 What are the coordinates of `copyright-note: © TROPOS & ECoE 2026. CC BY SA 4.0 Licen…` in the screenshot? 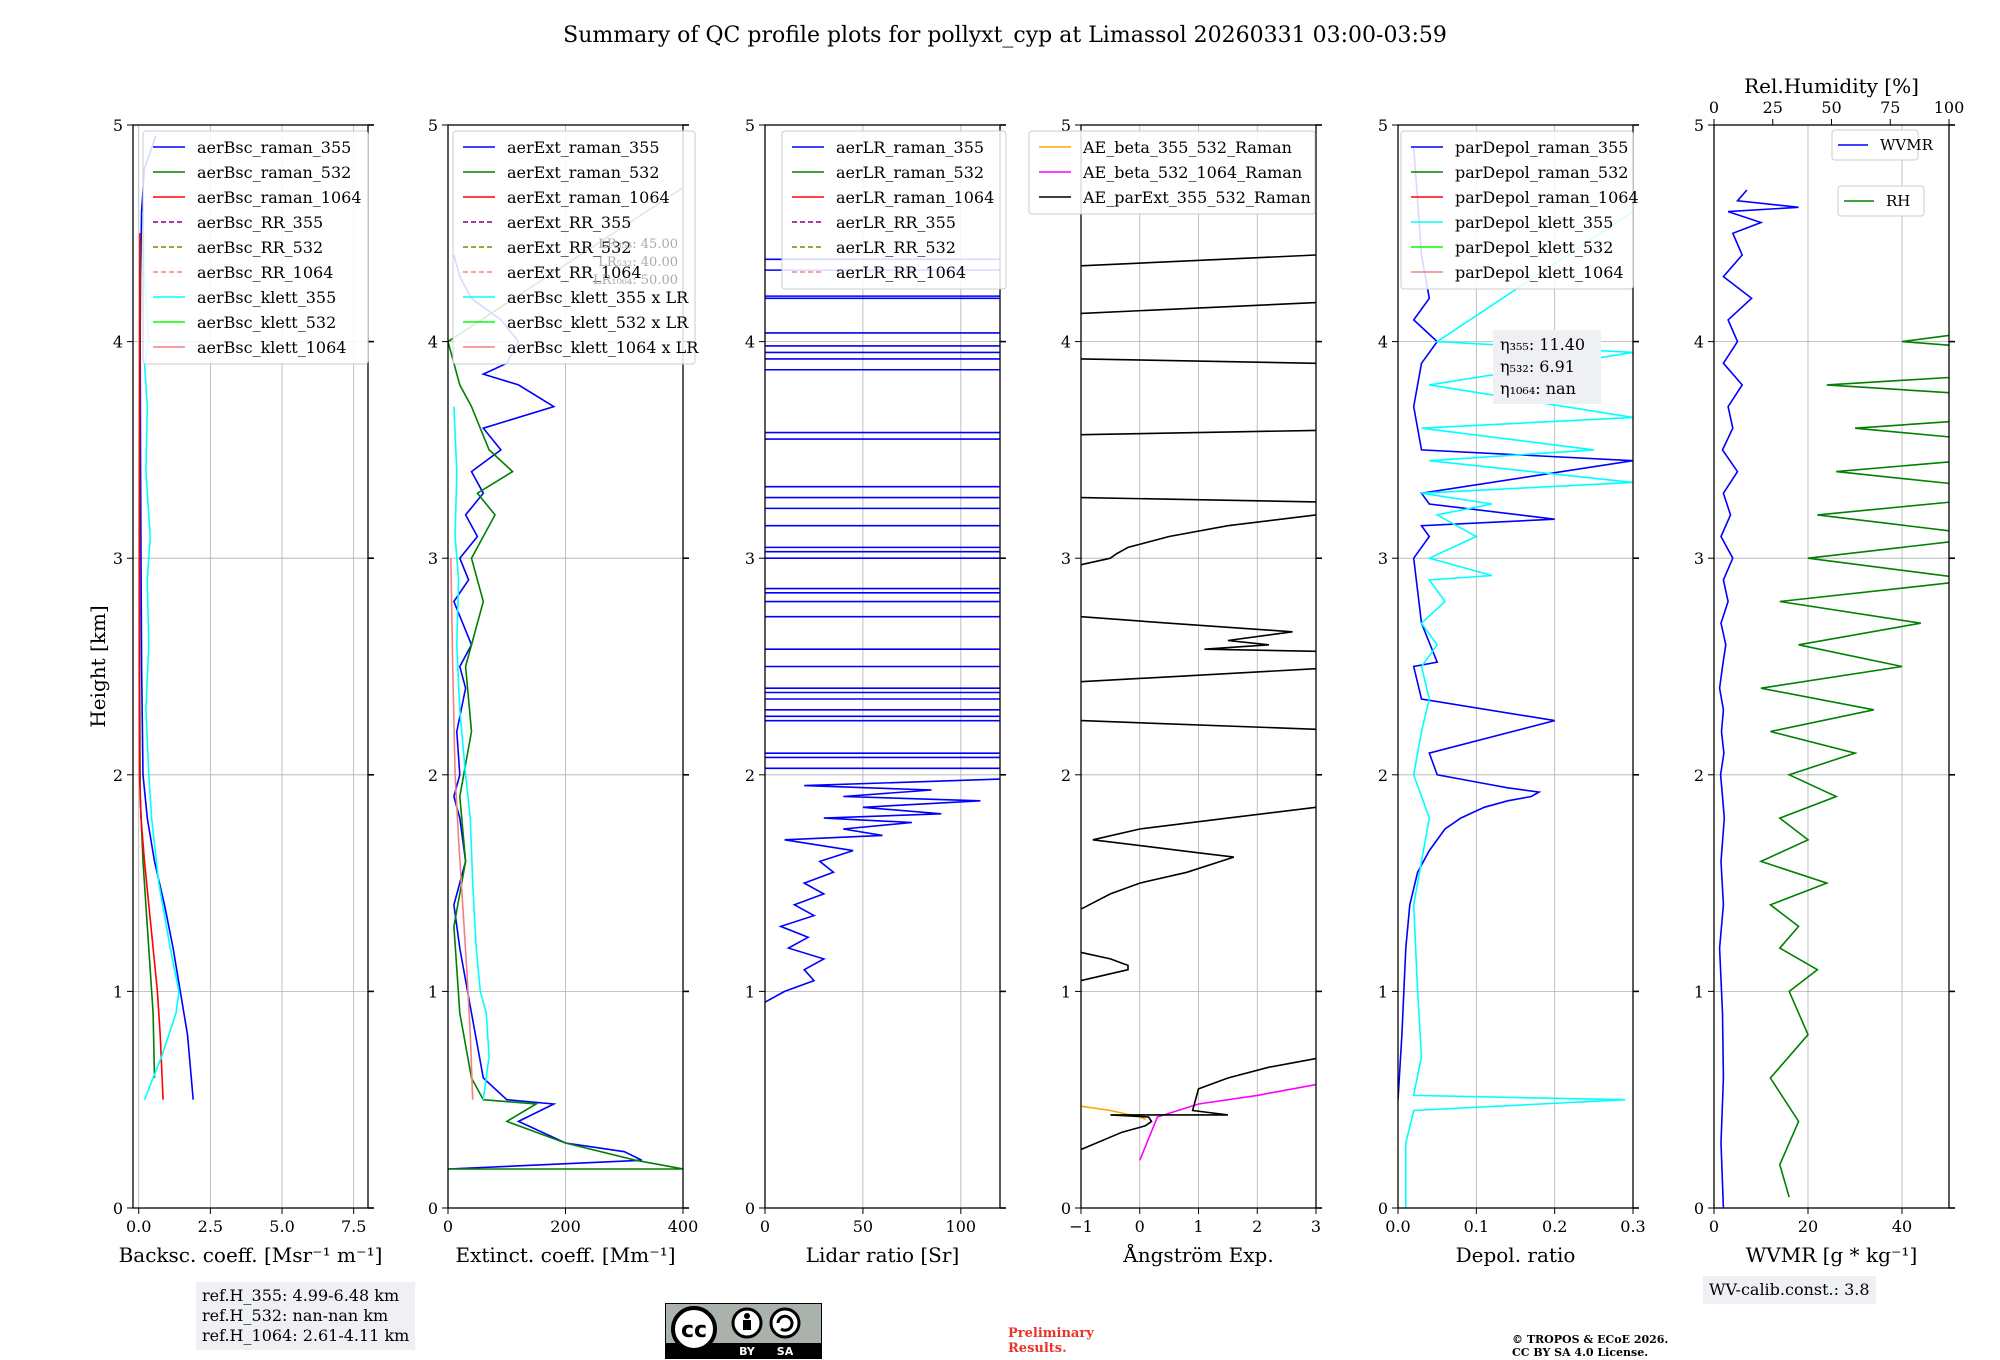 It's located at (1590, 1346).